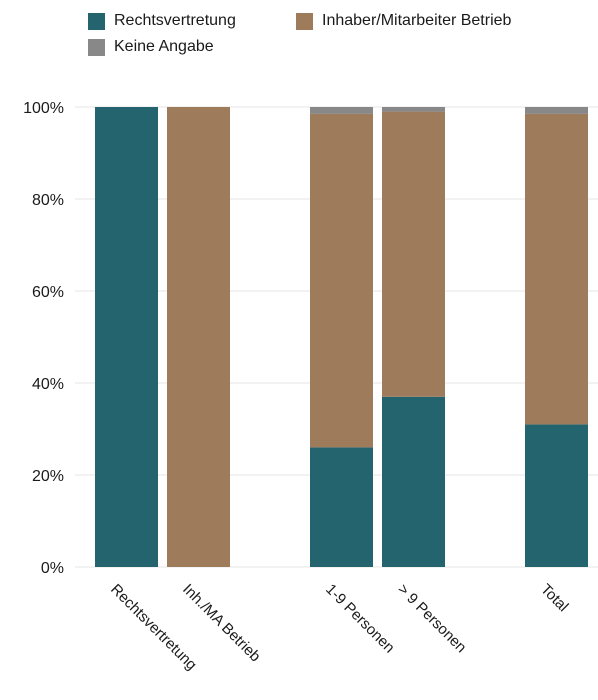  Describe the element at coordinates (52, 568) in the screenshot. I see `y-tick-label: 0%` at that location.